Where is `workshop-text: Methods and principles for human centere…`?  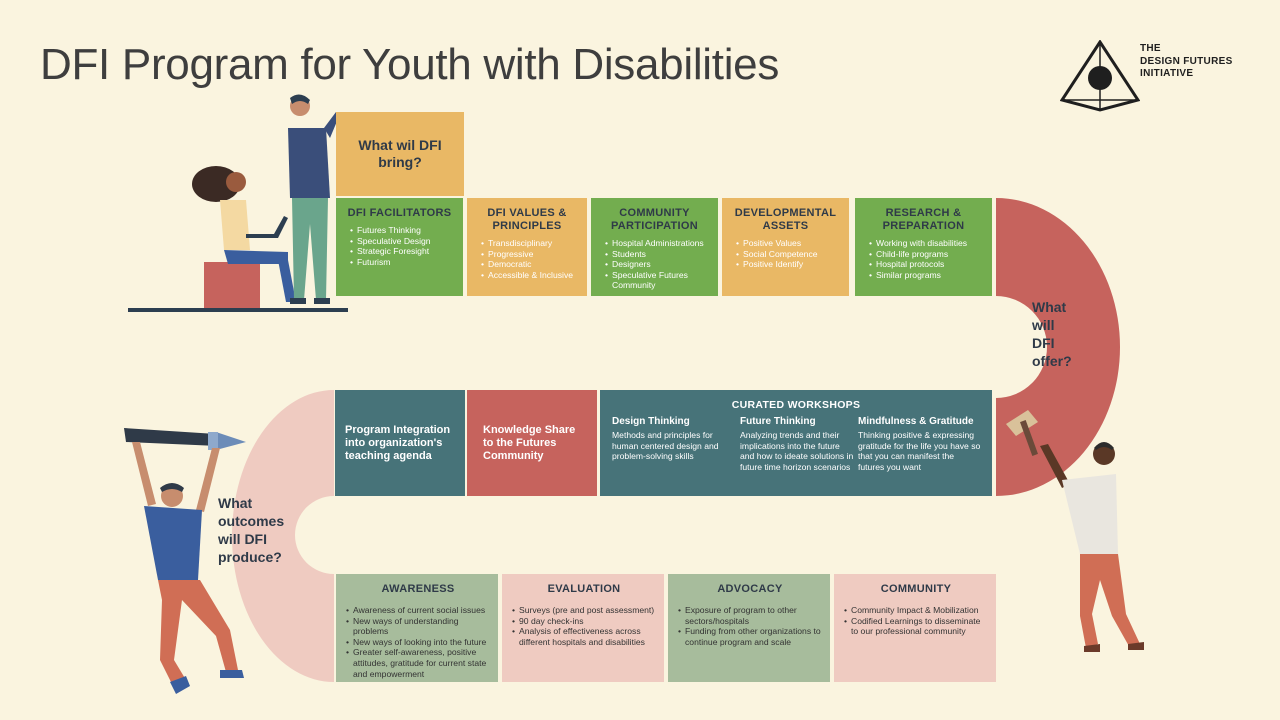 workshop-text: Methods and principles for human centere… is located at coordinates (665, 445).